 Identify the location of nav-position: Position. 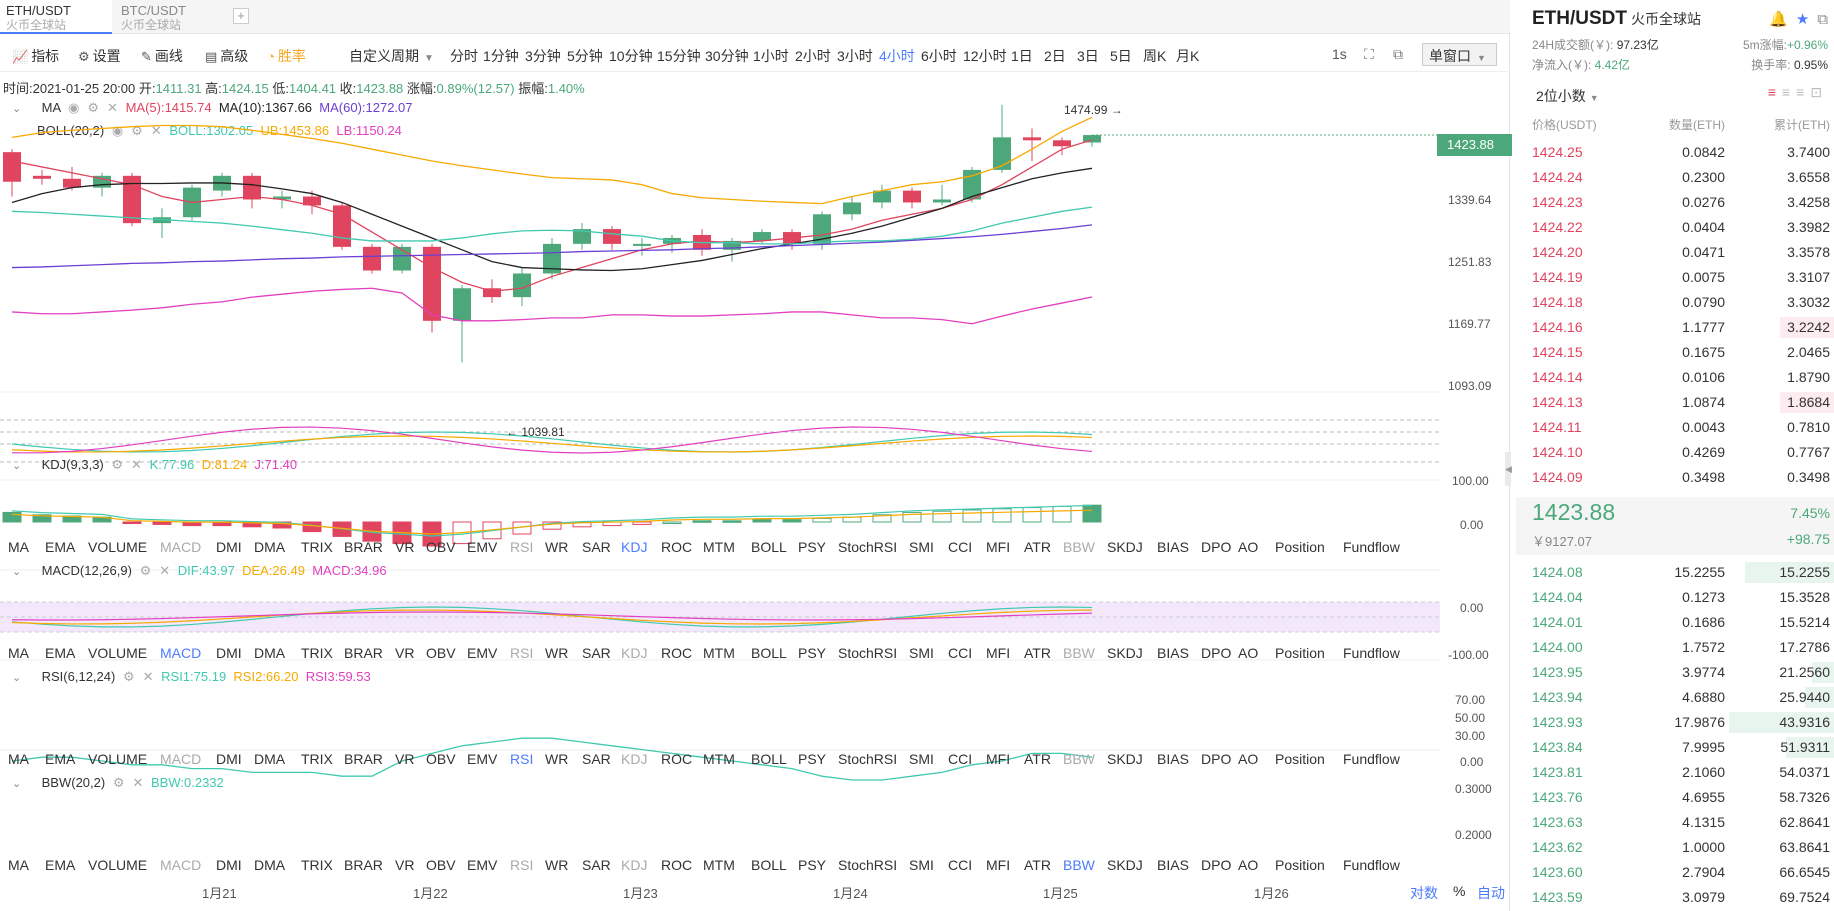
(1300, 865).